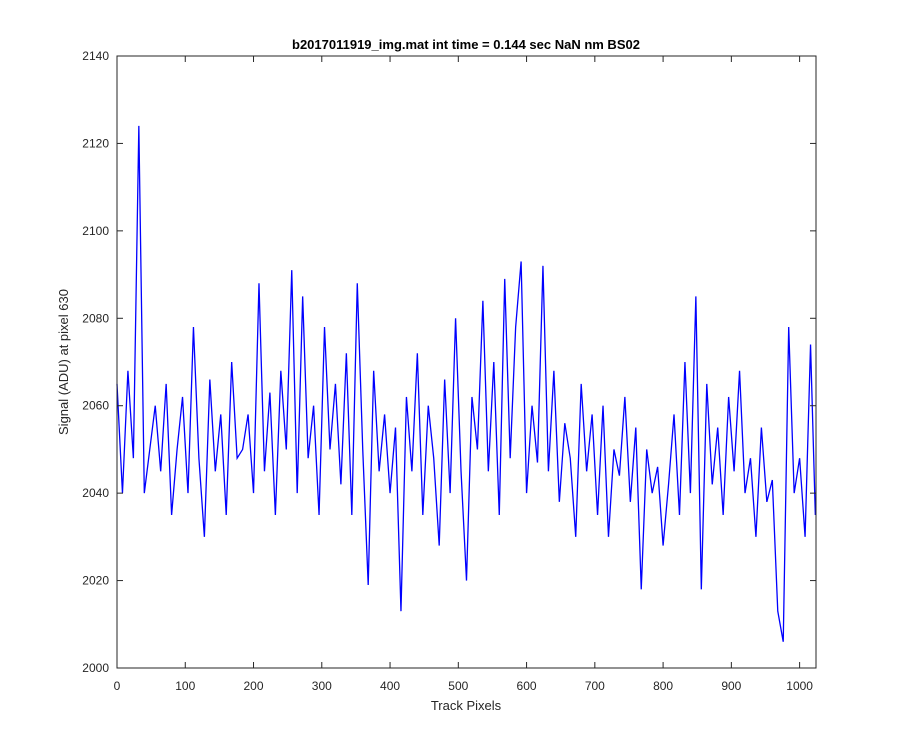  Describe the element at coordinates (458, 686) in the screenshot. I see `x-tick-label: 500` at that location.